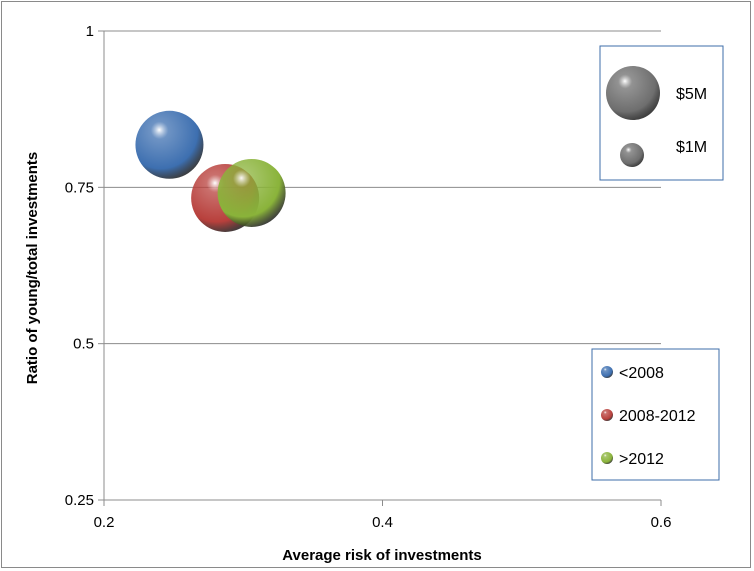 The image size is (754, 571). I want to click on legend-label-1: <2008, so click(641, 373).